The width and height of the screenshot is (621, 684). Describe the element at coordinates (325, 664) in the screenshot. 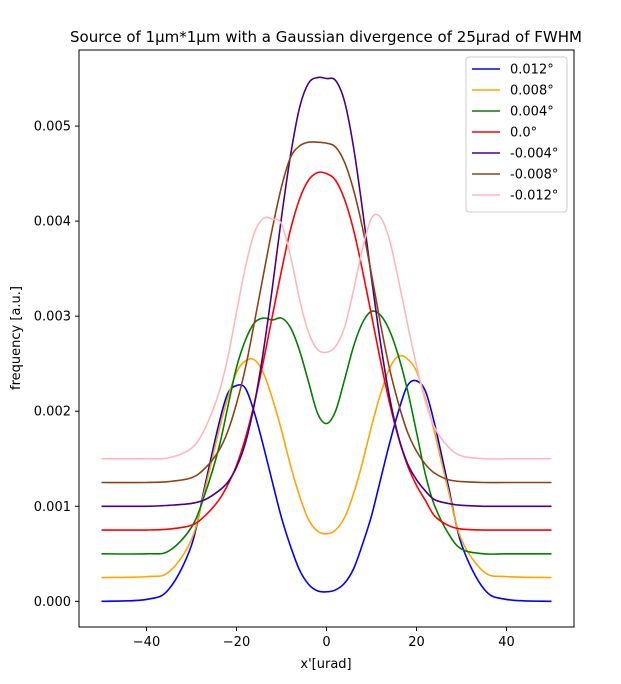

I see `x-axis-label: x'[urad]` at that location.